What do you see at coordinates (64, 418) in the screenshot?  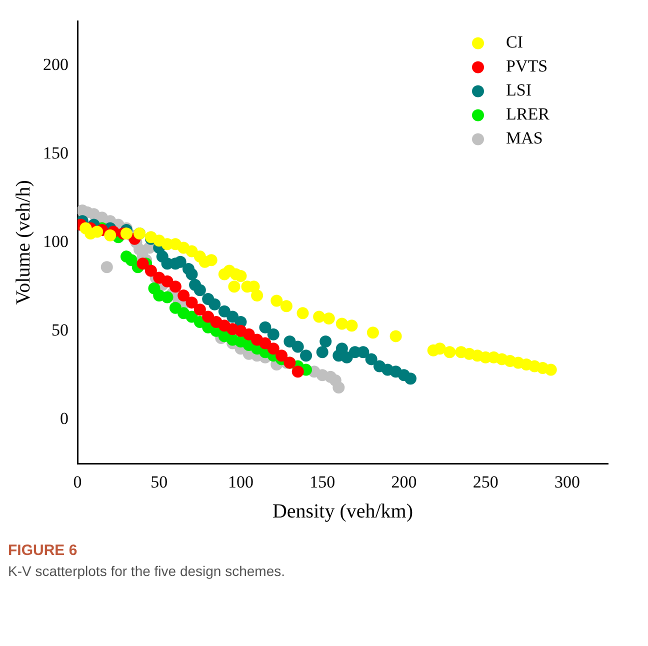 I see `y-tick-label: 0` at bounding box center [64, 418].